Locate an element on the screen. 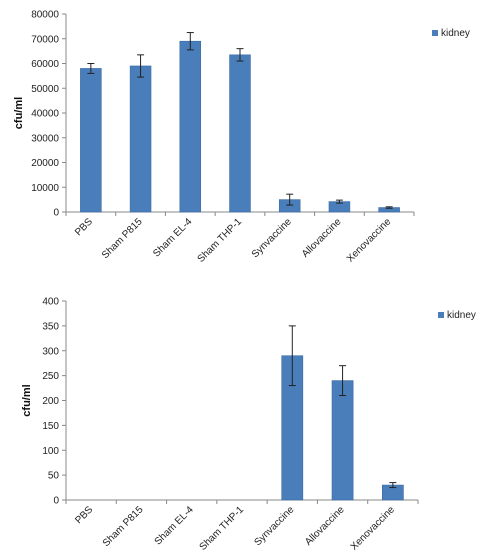 The width and height of the screenshot is (500, 556). y-tick-label: 350 is located at coordinates (50, 326).